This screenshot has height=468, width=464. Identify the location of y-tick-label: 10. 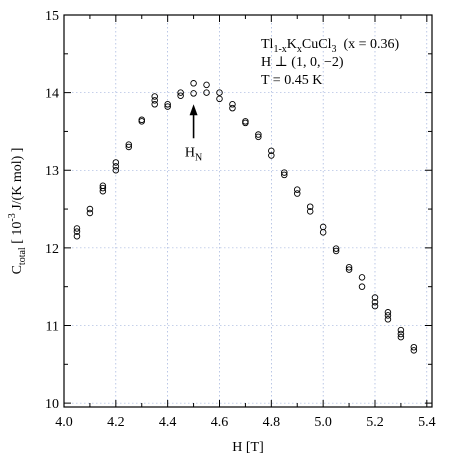
(52, 404).